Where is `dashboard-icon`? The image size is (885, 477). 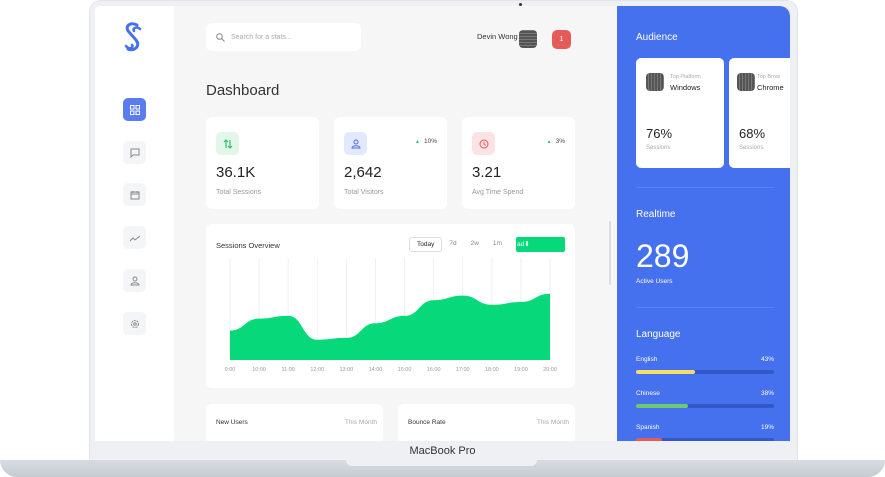 dashboard-icon is located at coordinates (134, 109).